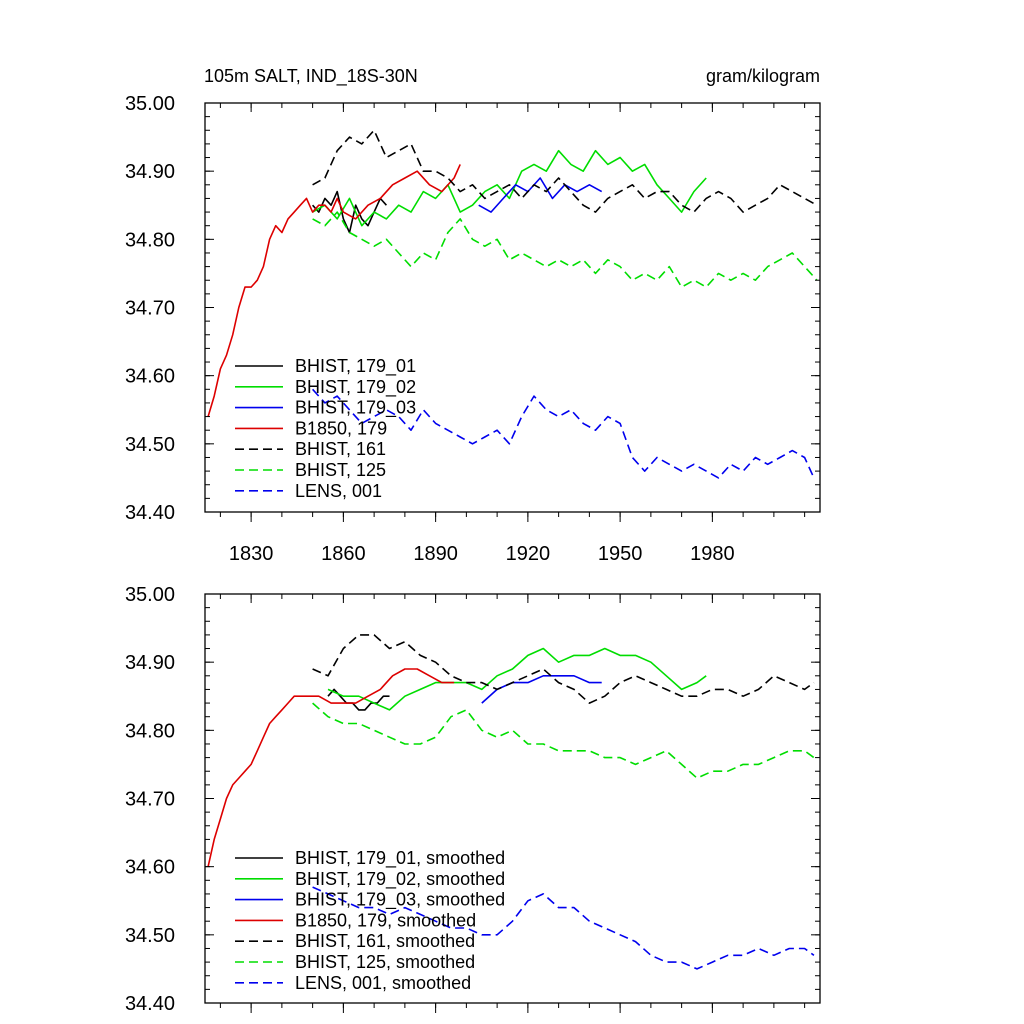 The height and width of the screenshot is (1024, 1024). What do you see at coordinates (340, 470) in the screenshot?
I see `legend-label: BHIST, 125` at bounding box center [340, 470].